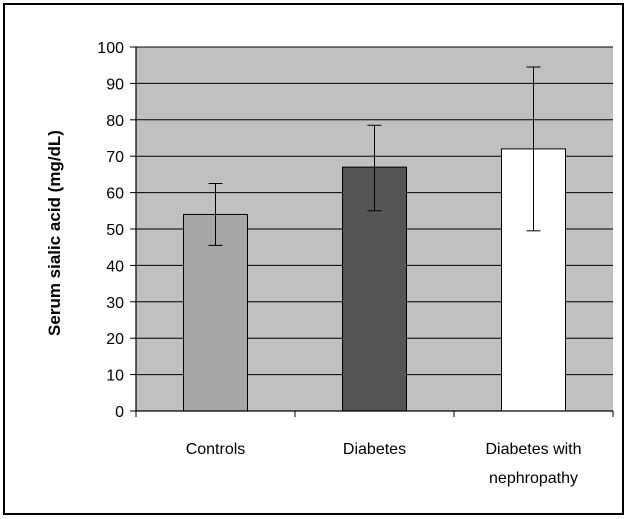 The height and width of the screenshot is (519, 629). I want to click on y-tick-label: 50, so click(115, 230).